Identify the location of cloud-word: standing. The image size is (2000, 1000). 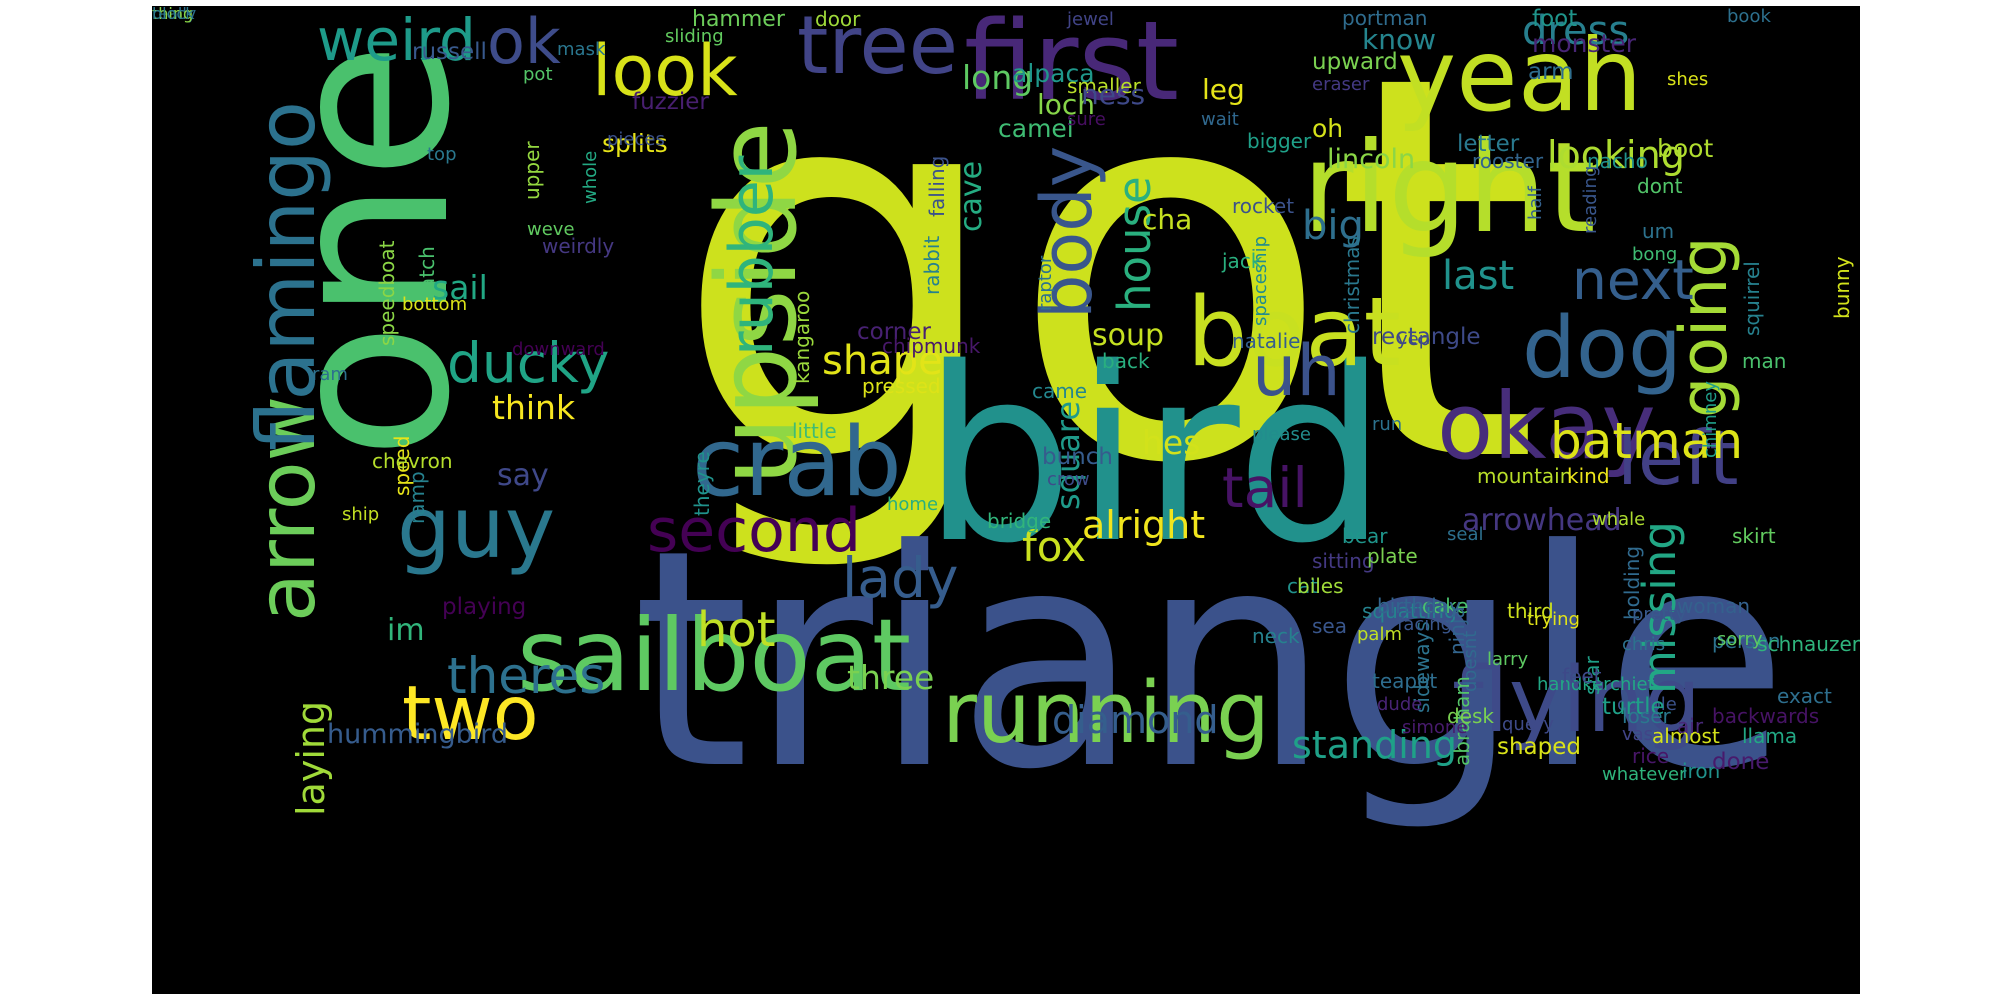
(1374, 745).